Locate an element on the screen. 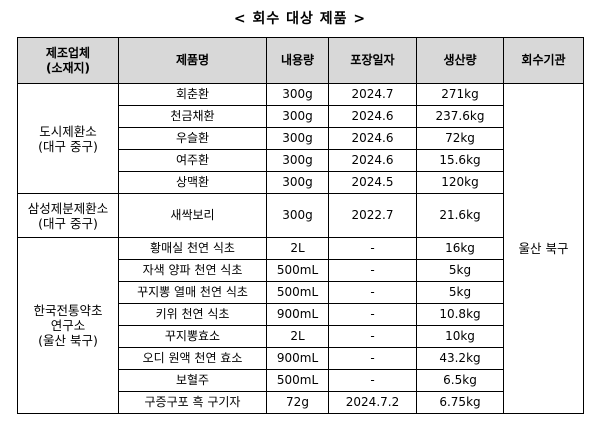 The image size is (600, 448). product-name: 꾸지뽕효소 is located at coordinates (192, 336).